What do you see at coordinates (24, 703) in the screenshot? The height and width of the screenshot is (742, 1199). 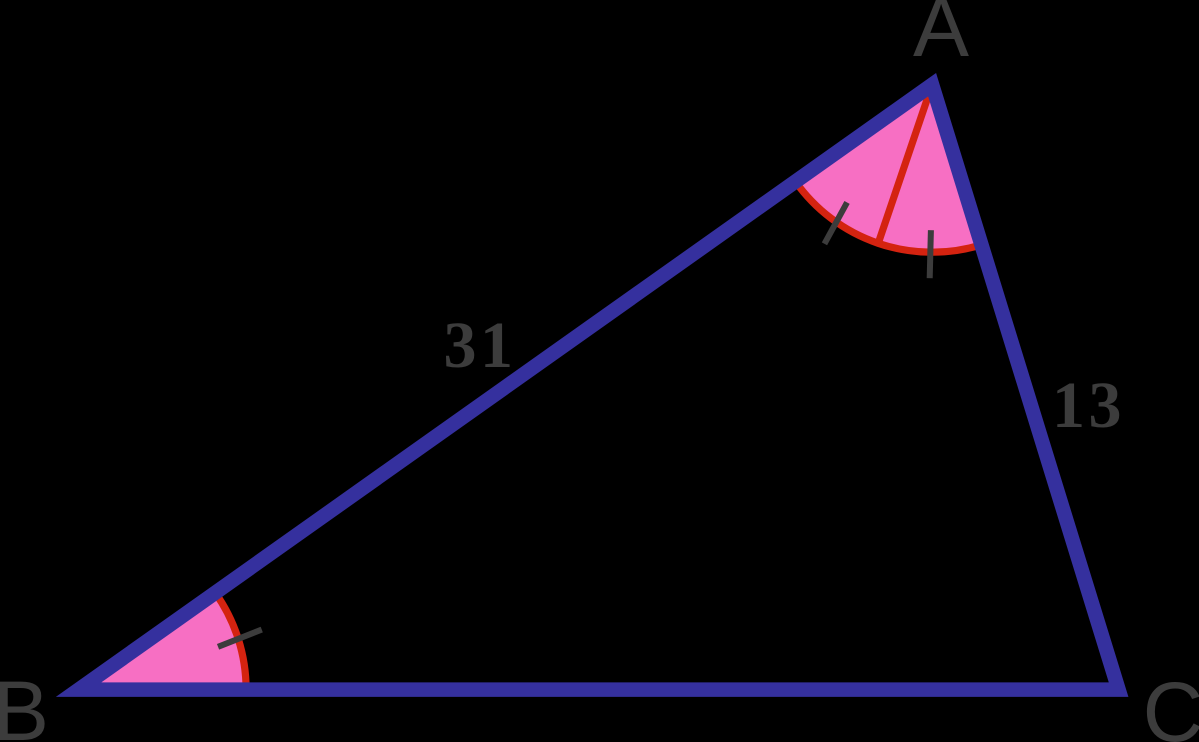 I see `svg-text: B` at bounding box center [24, 703].